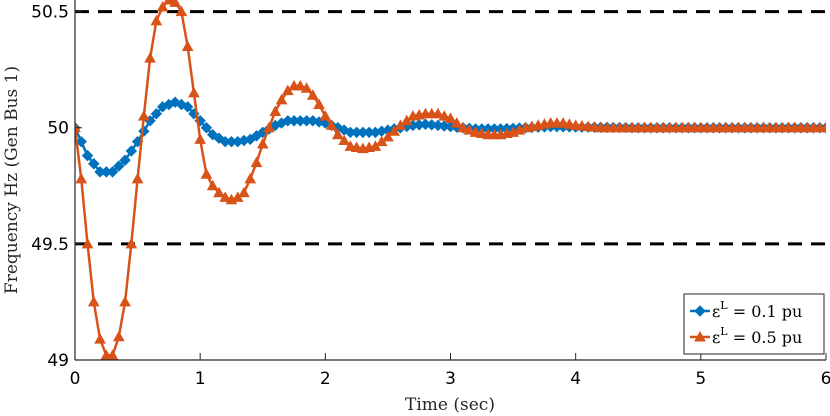 The image size is (830, 416). Describe the element at coordinates (450, 405) in the screenshot. I see `x-axis-label: Time (sec)` at that location.